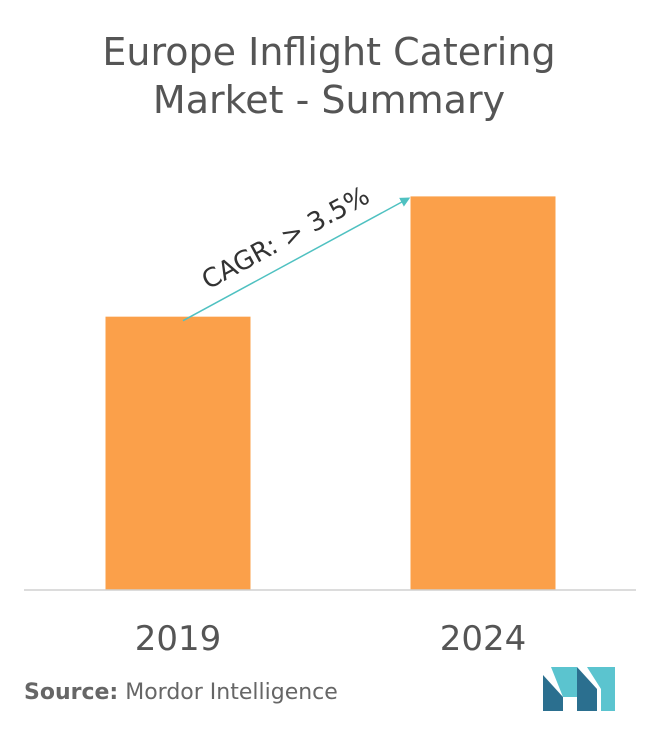 Image resolution: width=658 pixels, height=732 pixels. Describe the element at coordinates (483, 639) in the screenshot. I see `x-tick-label-2024: 2024` at that location.